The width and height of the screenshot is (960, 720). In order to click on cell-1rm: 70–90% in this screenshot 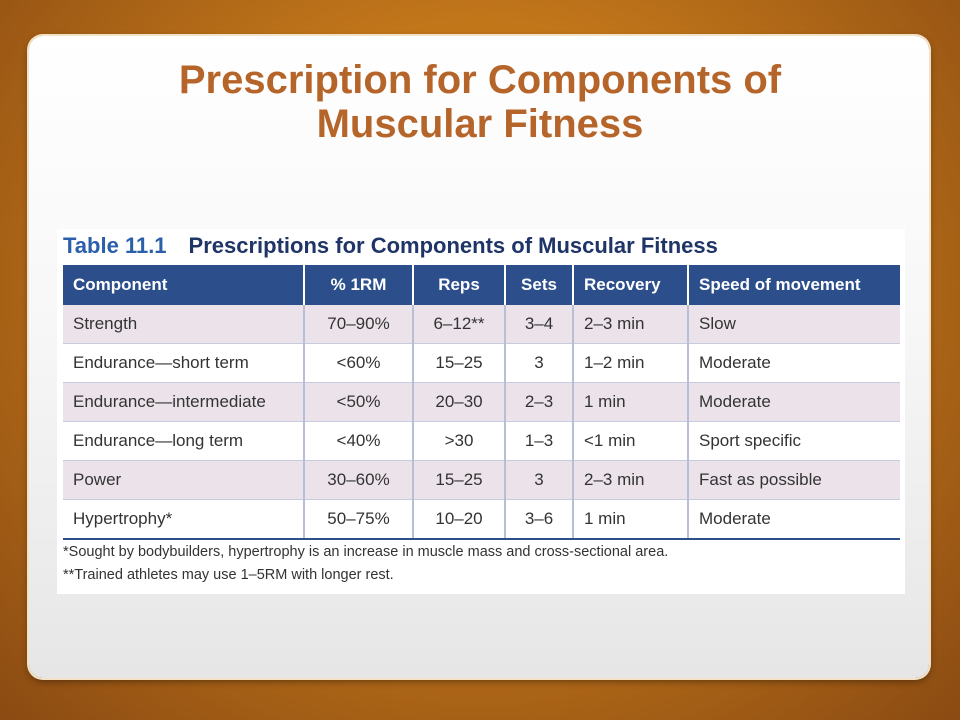, I will do `click(359, 324)`.